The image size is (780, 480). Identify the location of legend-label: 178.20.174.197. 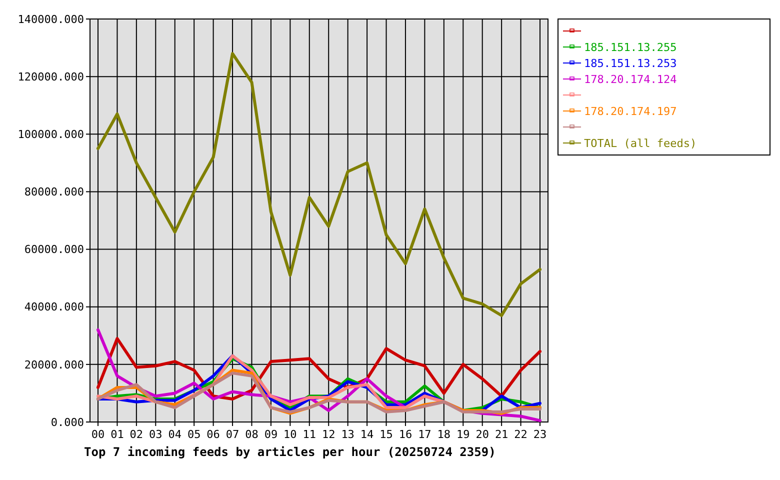
(630, 111).